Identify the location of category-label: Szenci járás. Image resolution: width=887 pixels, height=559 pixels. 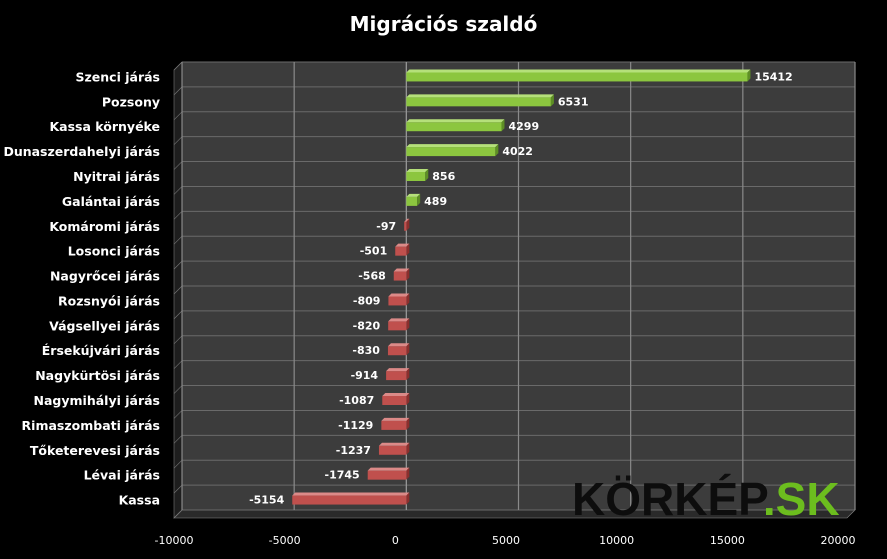
(118, 76).